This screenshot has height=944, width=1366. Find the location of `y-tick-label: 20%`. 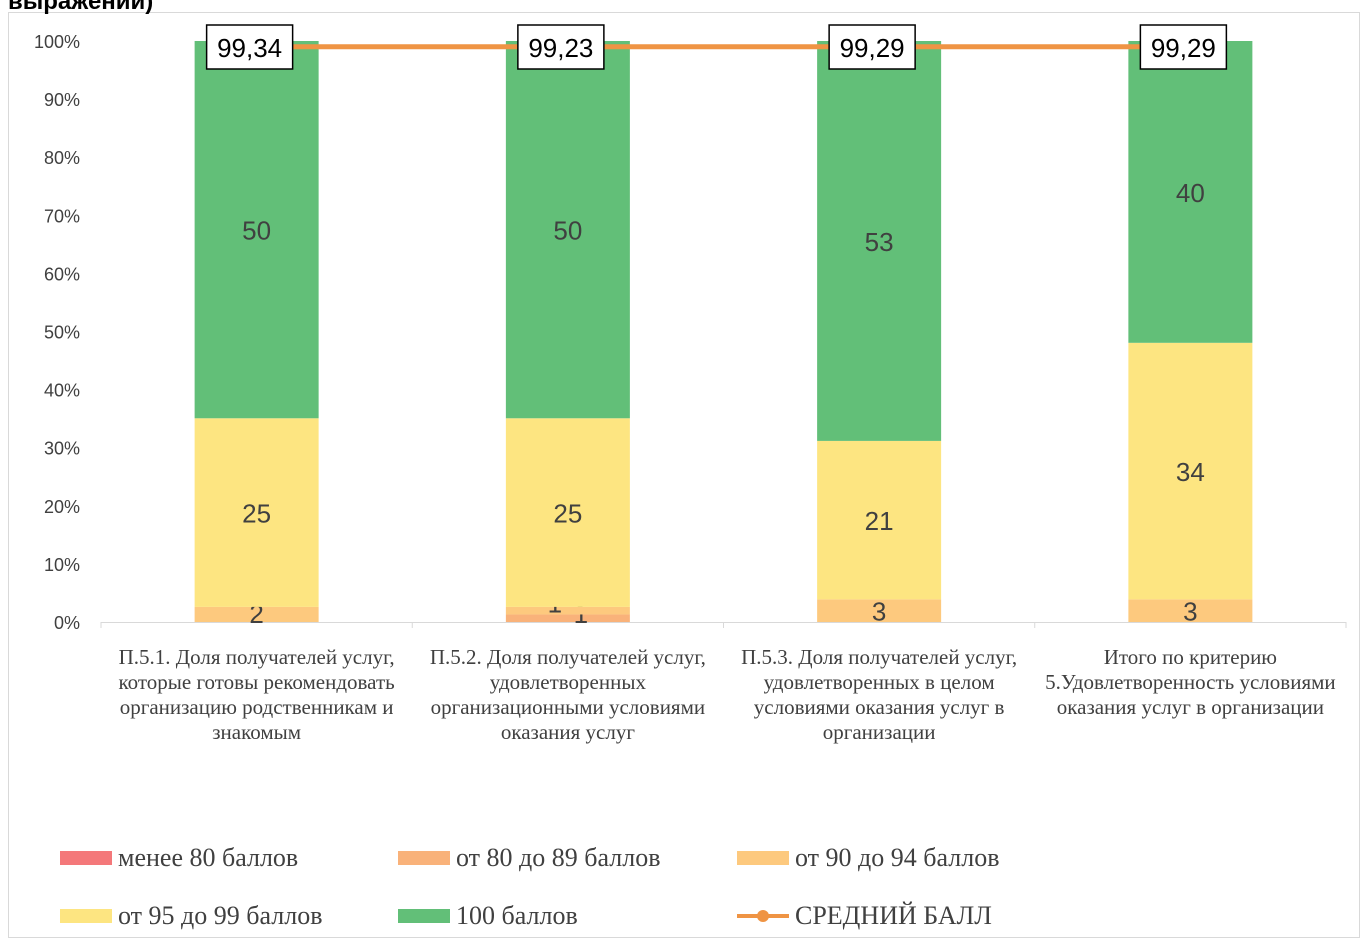

y-tick-label: 20% is located at coordinates (62, 507).